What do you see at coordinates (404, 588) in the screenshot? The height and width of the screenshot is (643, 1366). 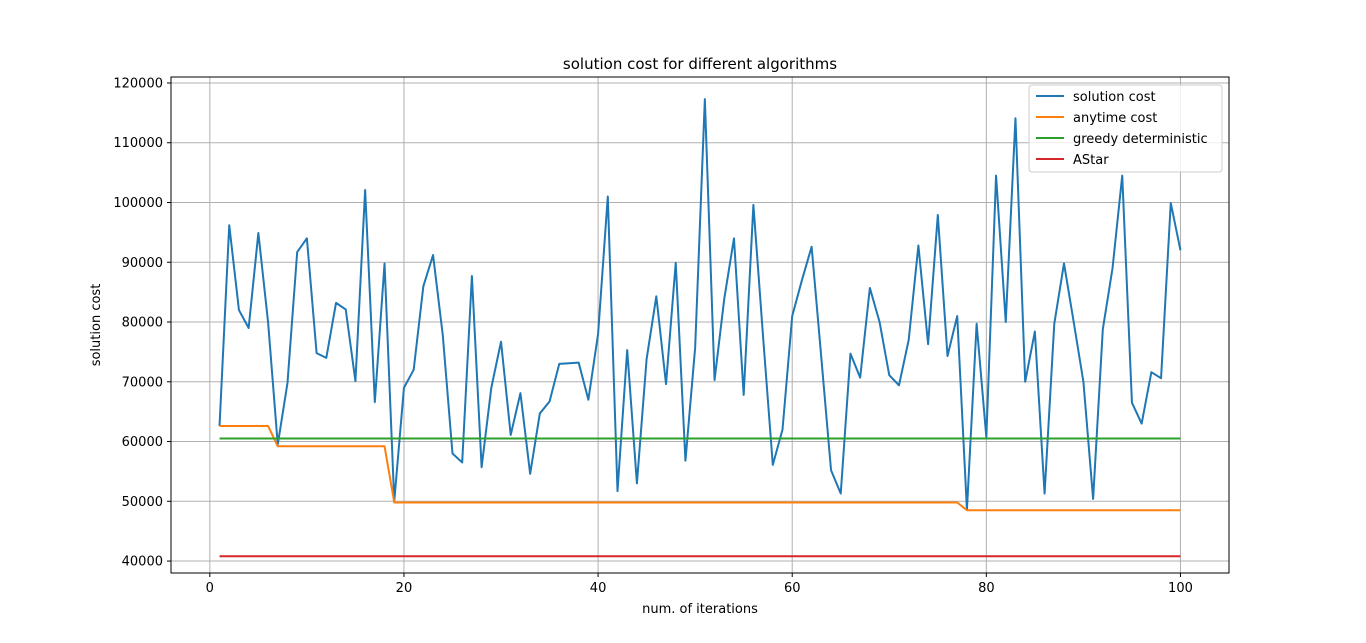 I see `x-tick-label: 20` at bounding box center [404, 588].